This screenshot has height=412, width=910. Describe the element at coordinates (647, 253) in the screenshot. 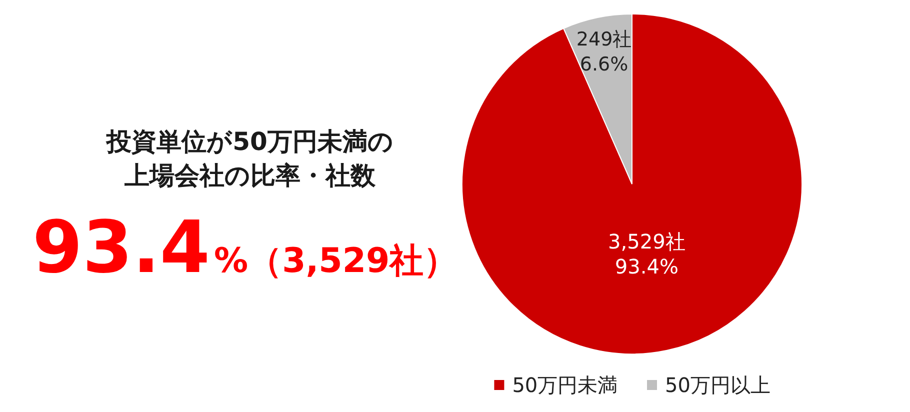

I see `data-label: 3,529社 93.4%` at that location.